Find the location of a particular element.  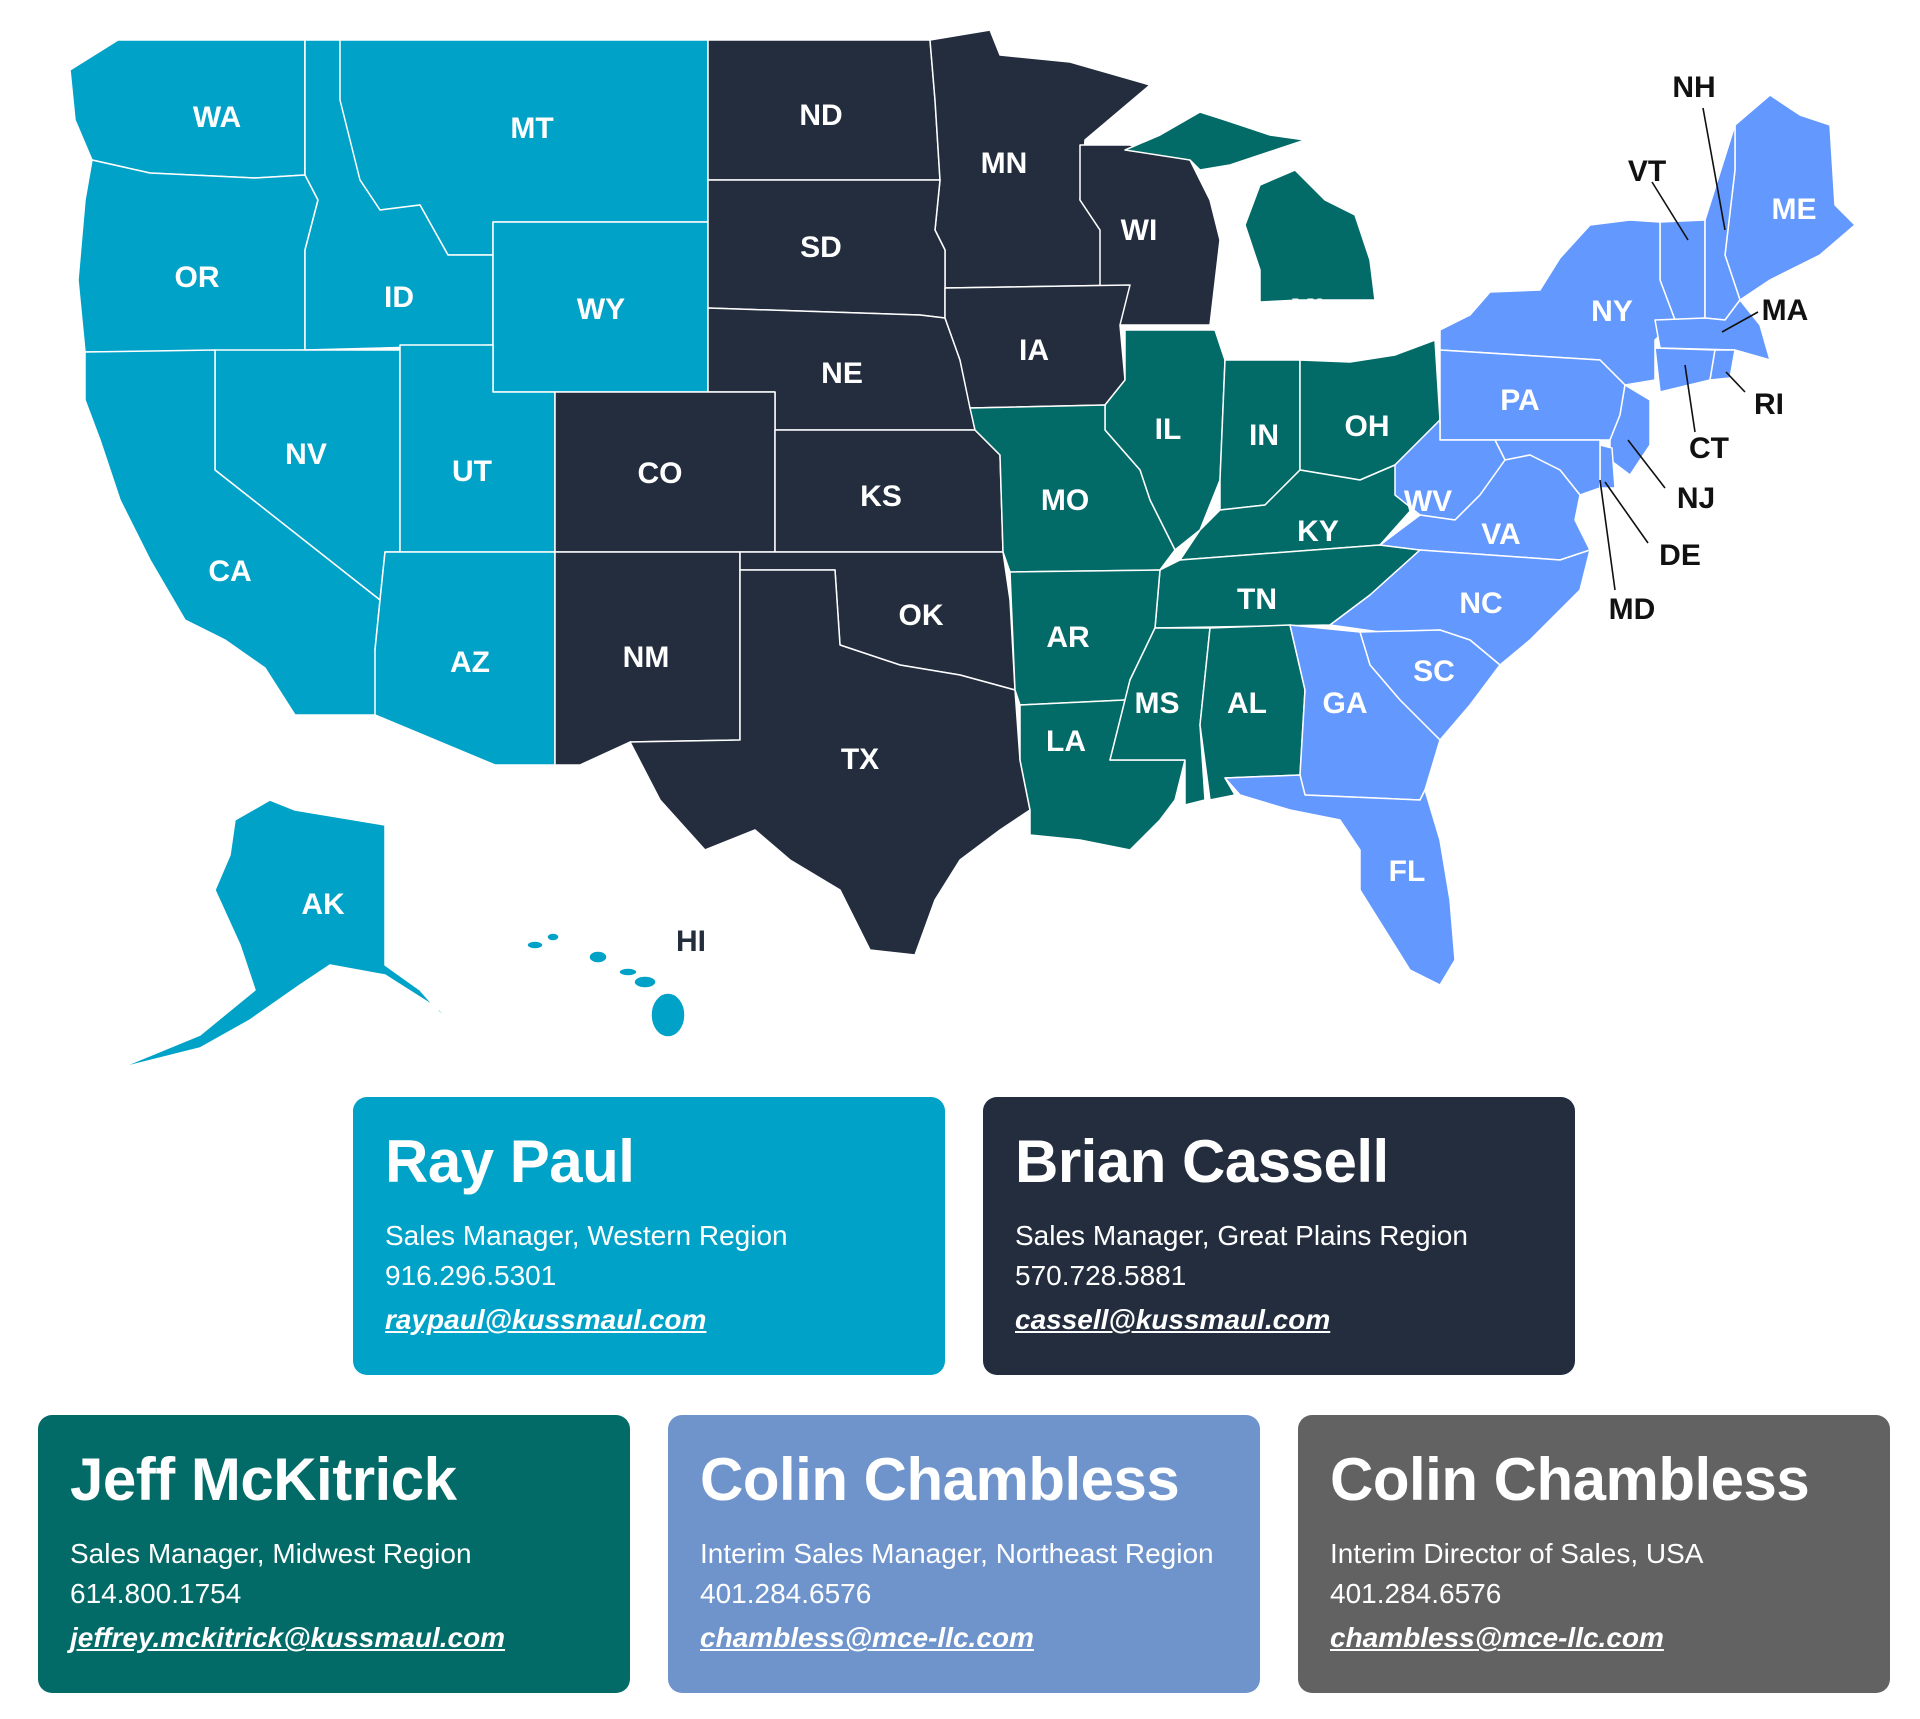

contact-name: Ray Paul is located at coordinates (510, 1161).